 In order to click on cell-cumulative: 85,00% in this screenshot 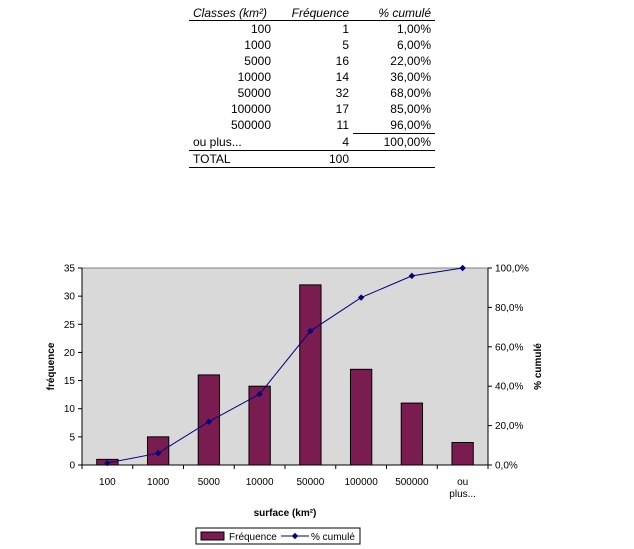, I will do `click(410, 109)`.